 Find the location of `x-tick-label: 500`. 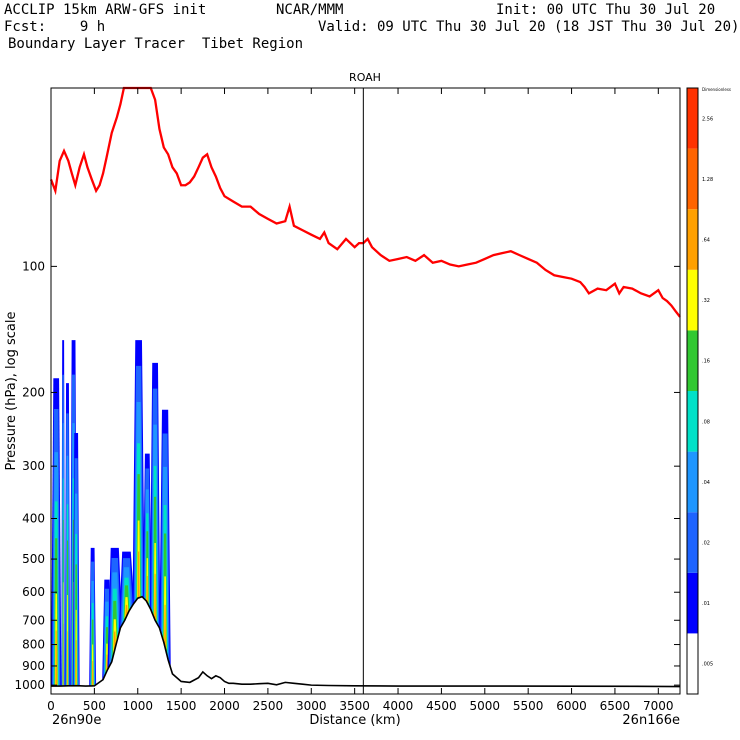

x-tick-label: 500 is located at coordinates (94, 706).